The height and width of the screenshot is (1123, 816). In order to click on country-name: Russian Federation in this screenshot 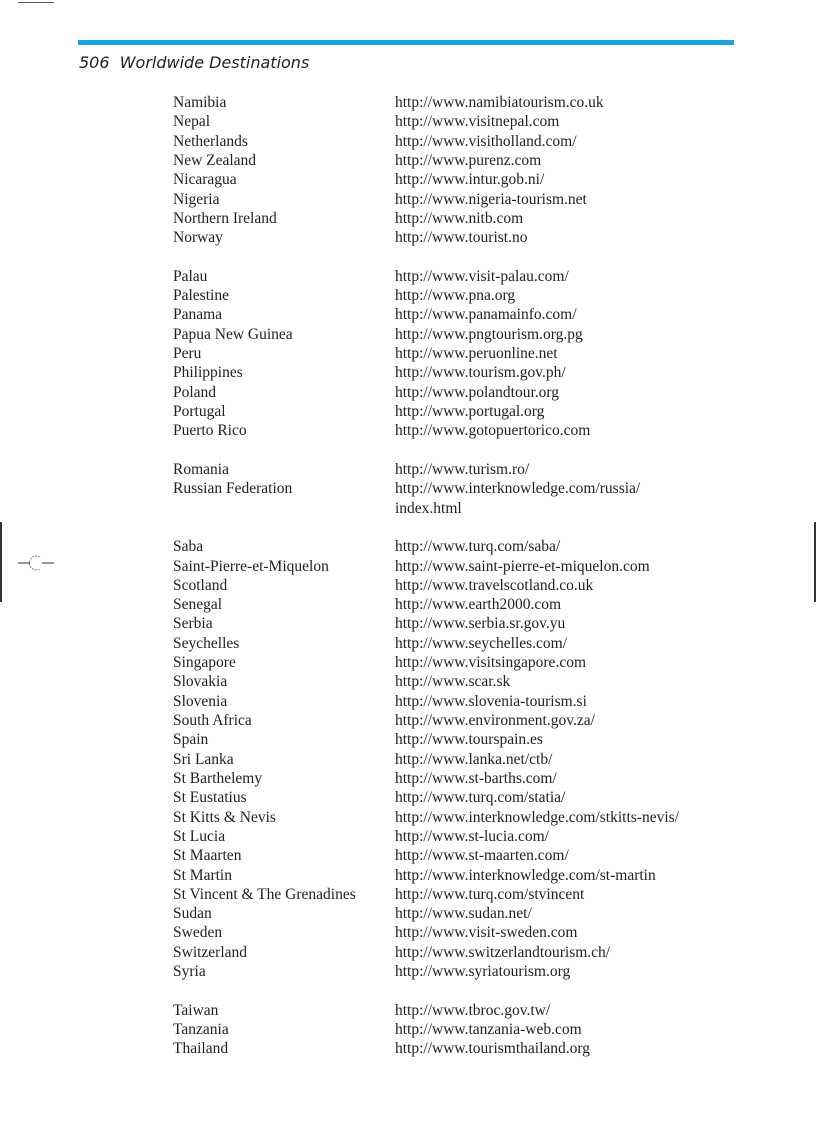, I will do `click(233, 489)`.